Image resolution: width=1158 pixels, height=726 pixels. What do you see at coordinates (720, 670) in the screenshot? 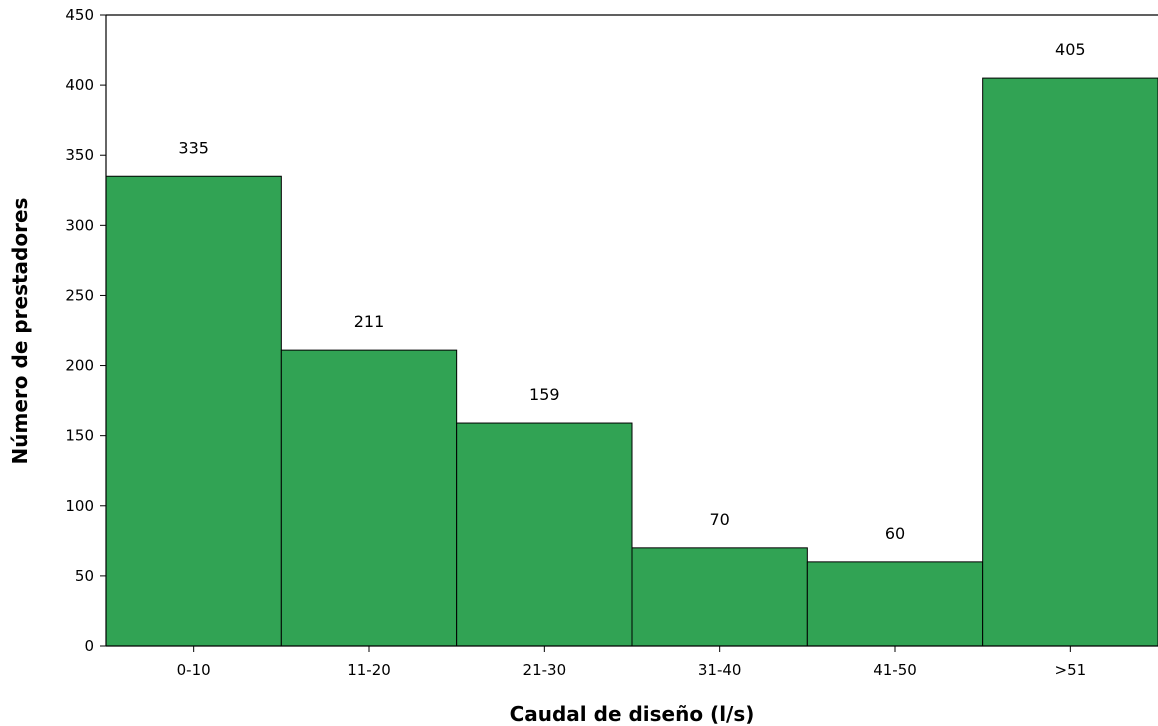
I see `x-tick-label: 31-40` at bounding box center [720, 670].